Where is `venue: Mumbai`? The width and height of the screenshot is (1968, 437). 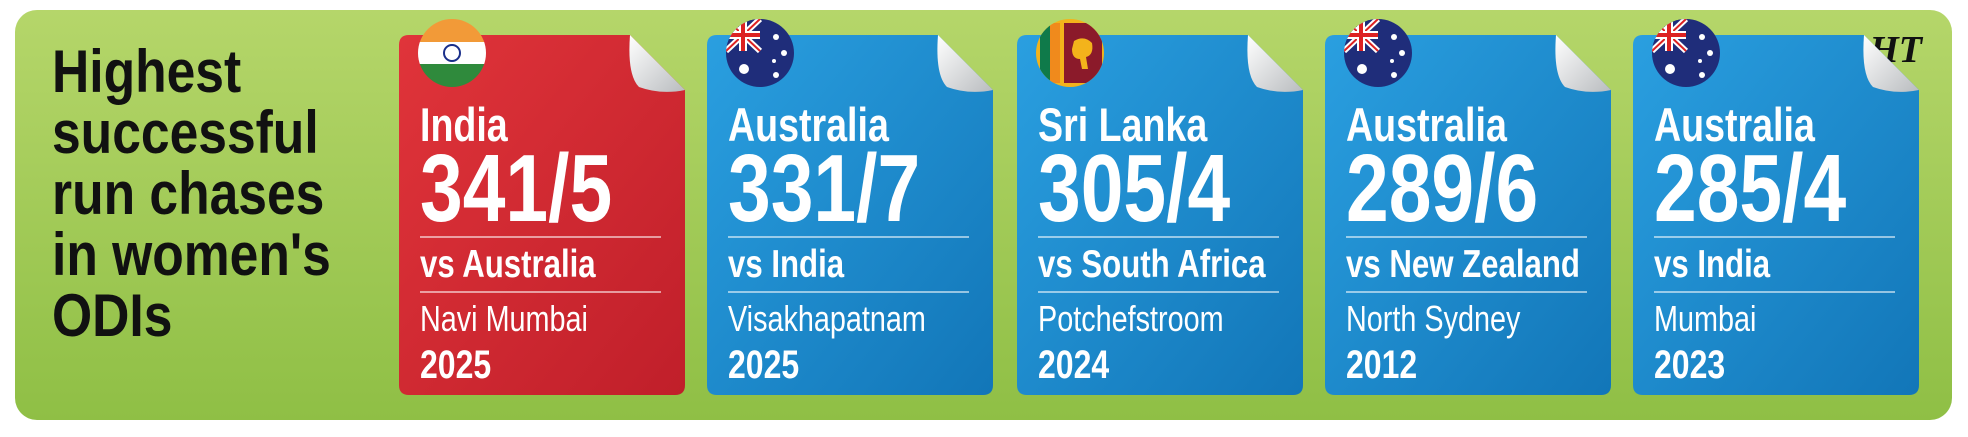
venue: Mumbai is located at coordinates (1705, 318).